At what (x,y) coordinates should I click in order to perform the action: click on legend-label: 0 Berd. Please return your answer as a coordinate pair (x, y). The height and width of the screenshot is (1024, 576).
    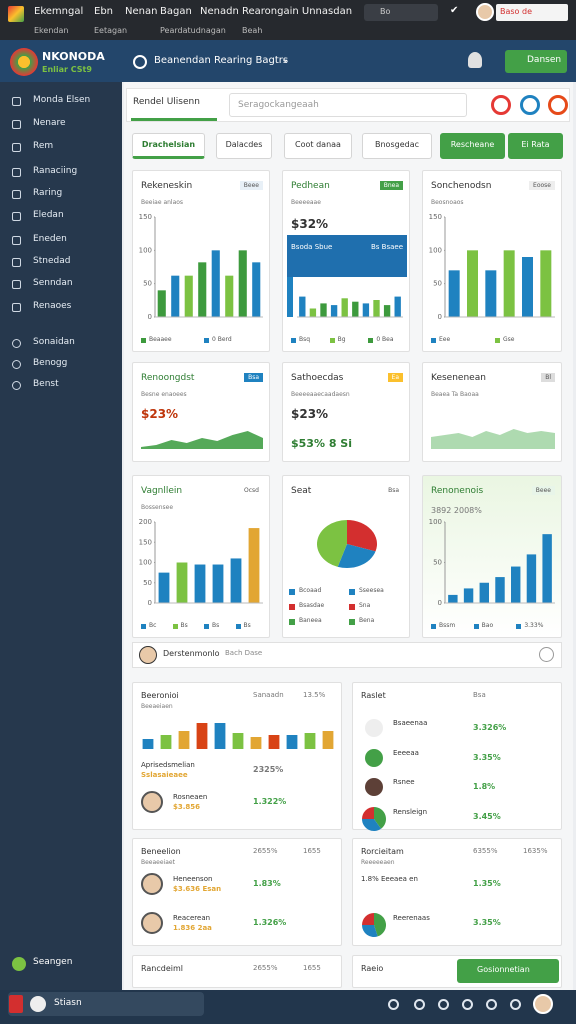
    Looking at the image, I should click on (222, 339).